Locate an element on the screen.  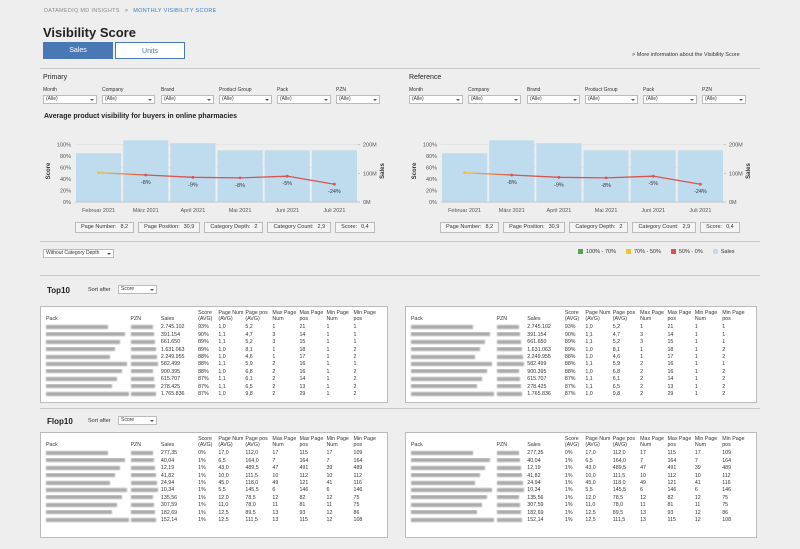
x-tick-label: Juli 2021 is located at coordinates (334, 211).